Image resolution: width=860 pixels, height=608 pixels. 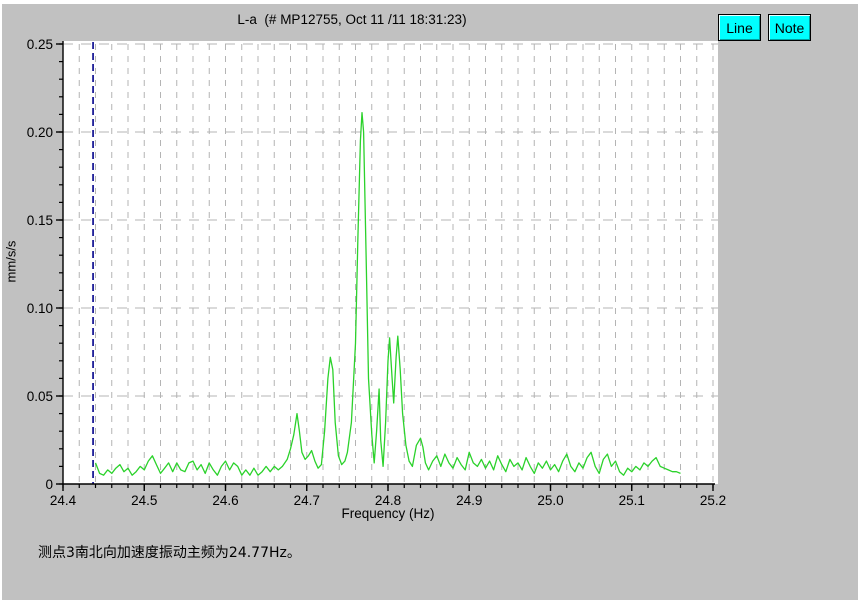 What do you see at coordinates (352, 19) in the screenshot?
I see `chart-title: L-a (# MP12755, Oct 11 /11 18:31:23)` at bounding box center [352, 19].